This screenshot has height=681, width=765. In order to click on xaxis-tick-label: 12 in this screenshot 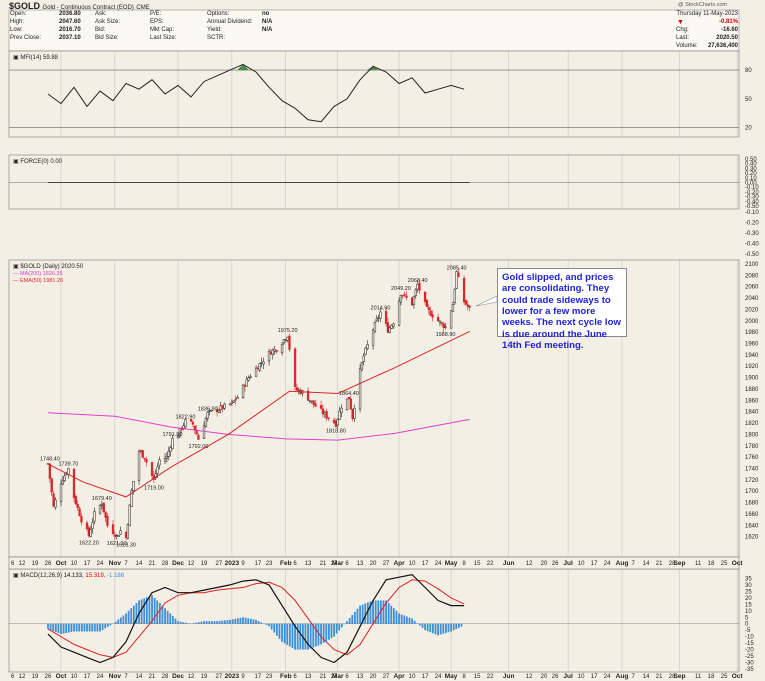, I will do `click(22, 677)`.